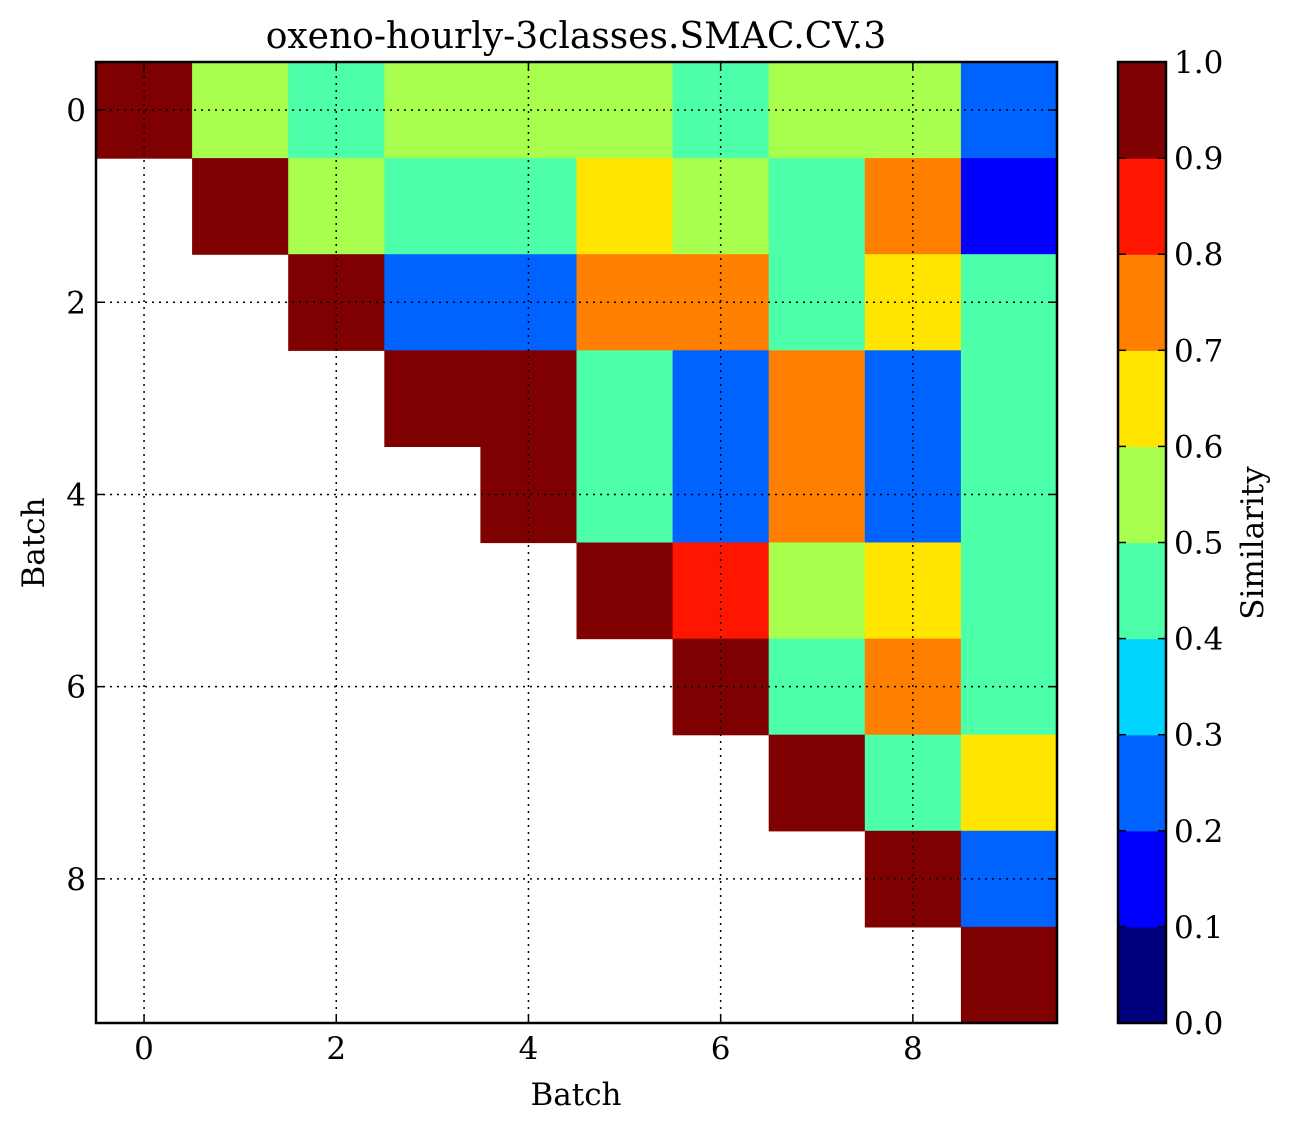 Image resolution: width=1291 pixels, height=1132 pixels. What do you see at coordinates (34, 542) in the screenshot?
I see `y-axis-label: Batch` at bounding box center [34, 542].